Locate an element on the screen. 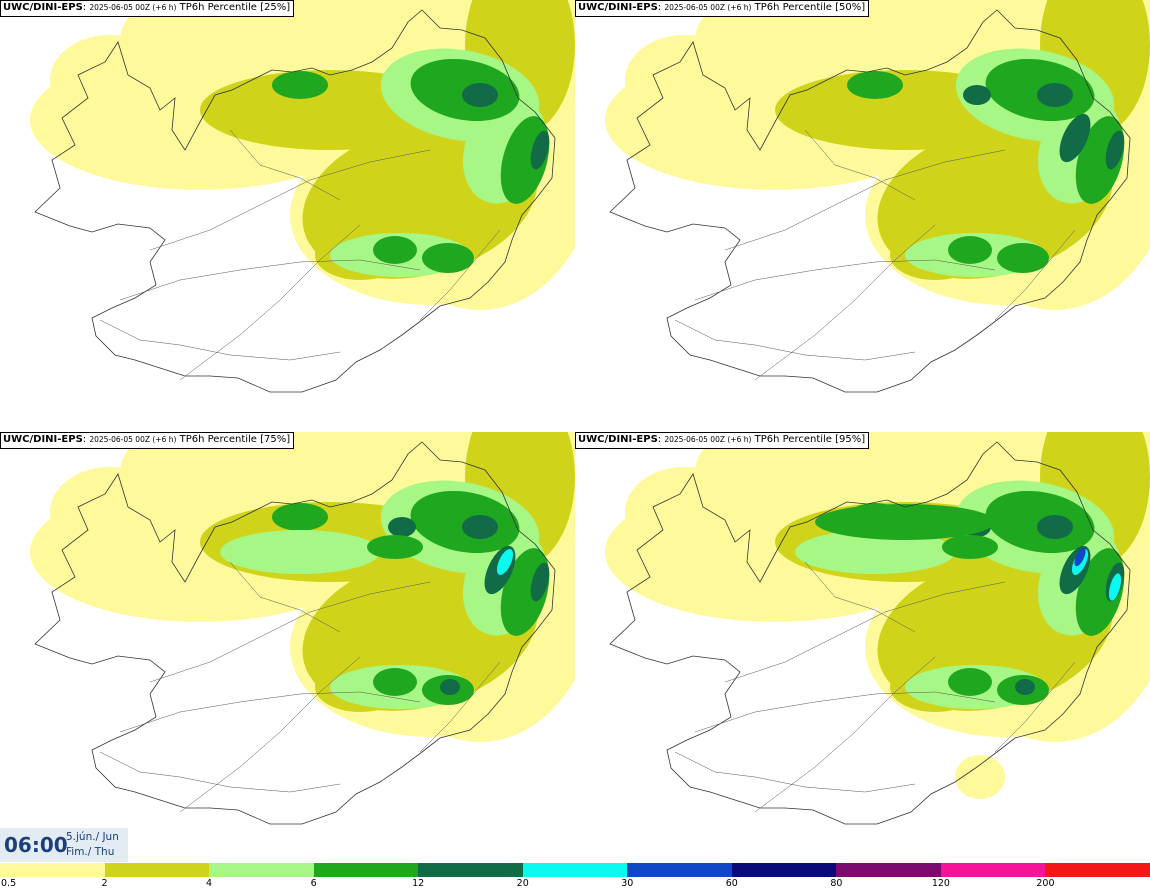 The height and width of the screenshot is (891, 1150). valid-time: 06:00 is located at coordinates (36, 845).